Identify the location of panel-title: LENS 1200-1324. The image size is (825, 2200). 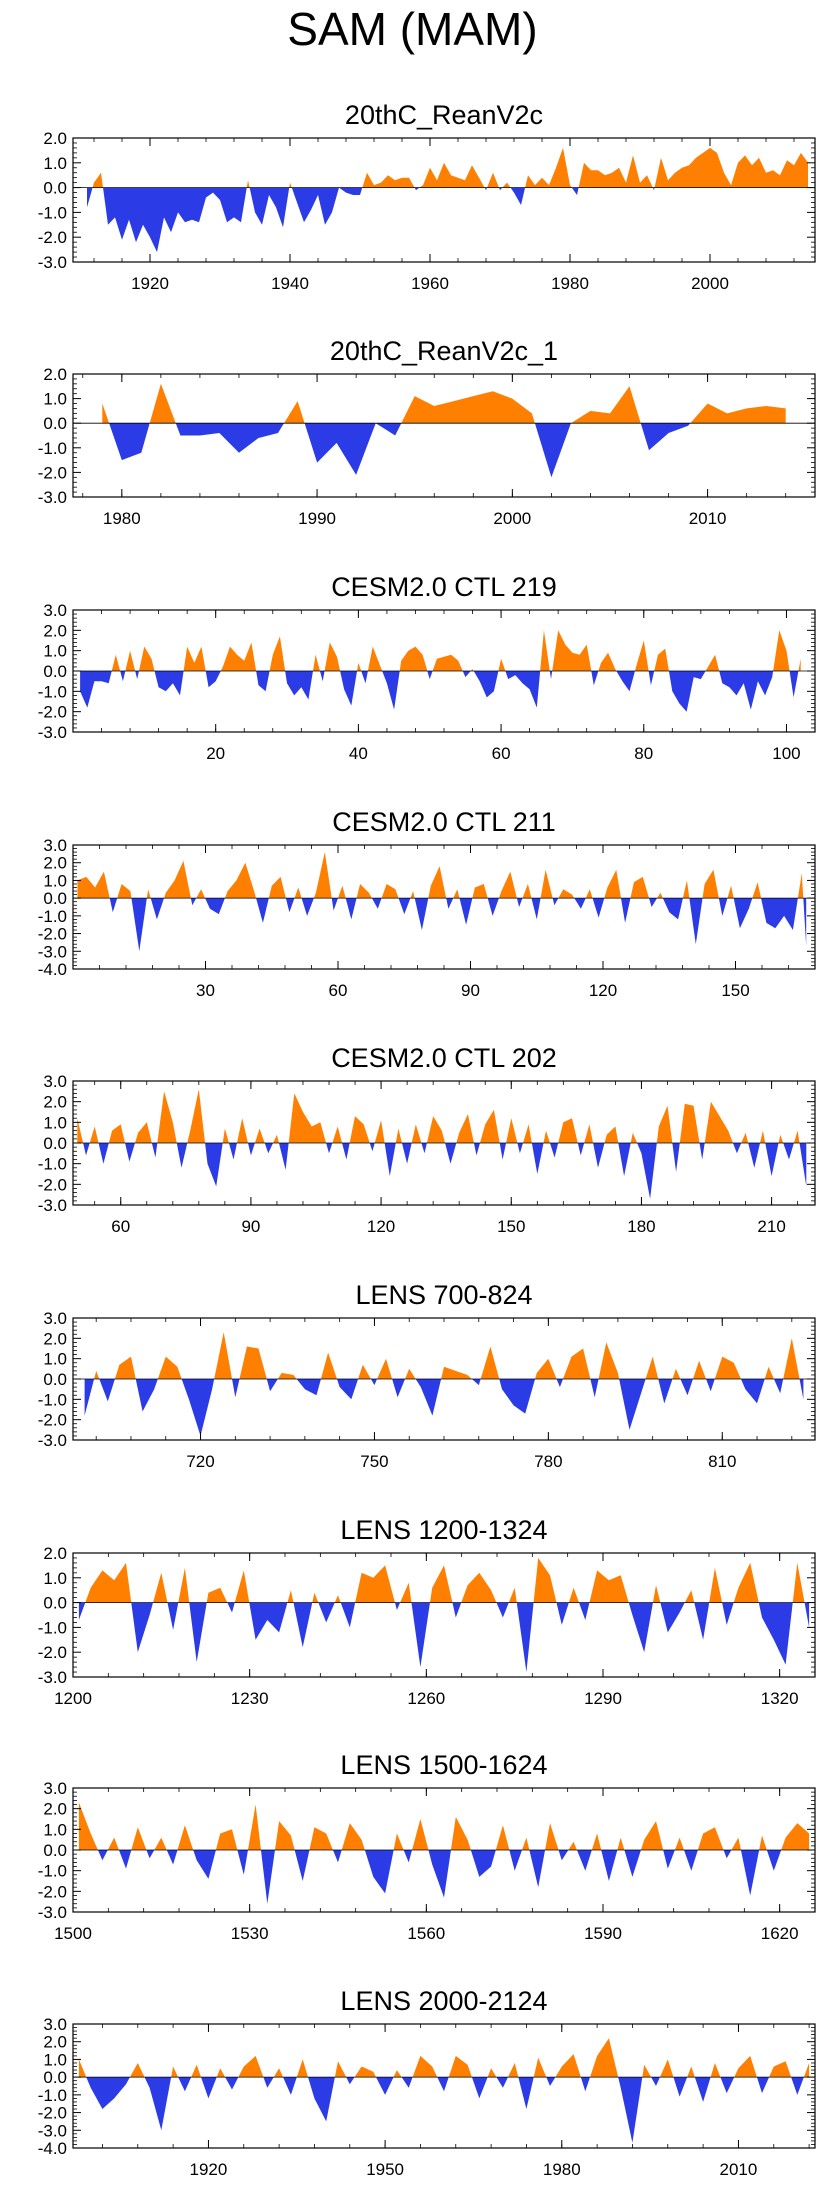
(443, 1530).